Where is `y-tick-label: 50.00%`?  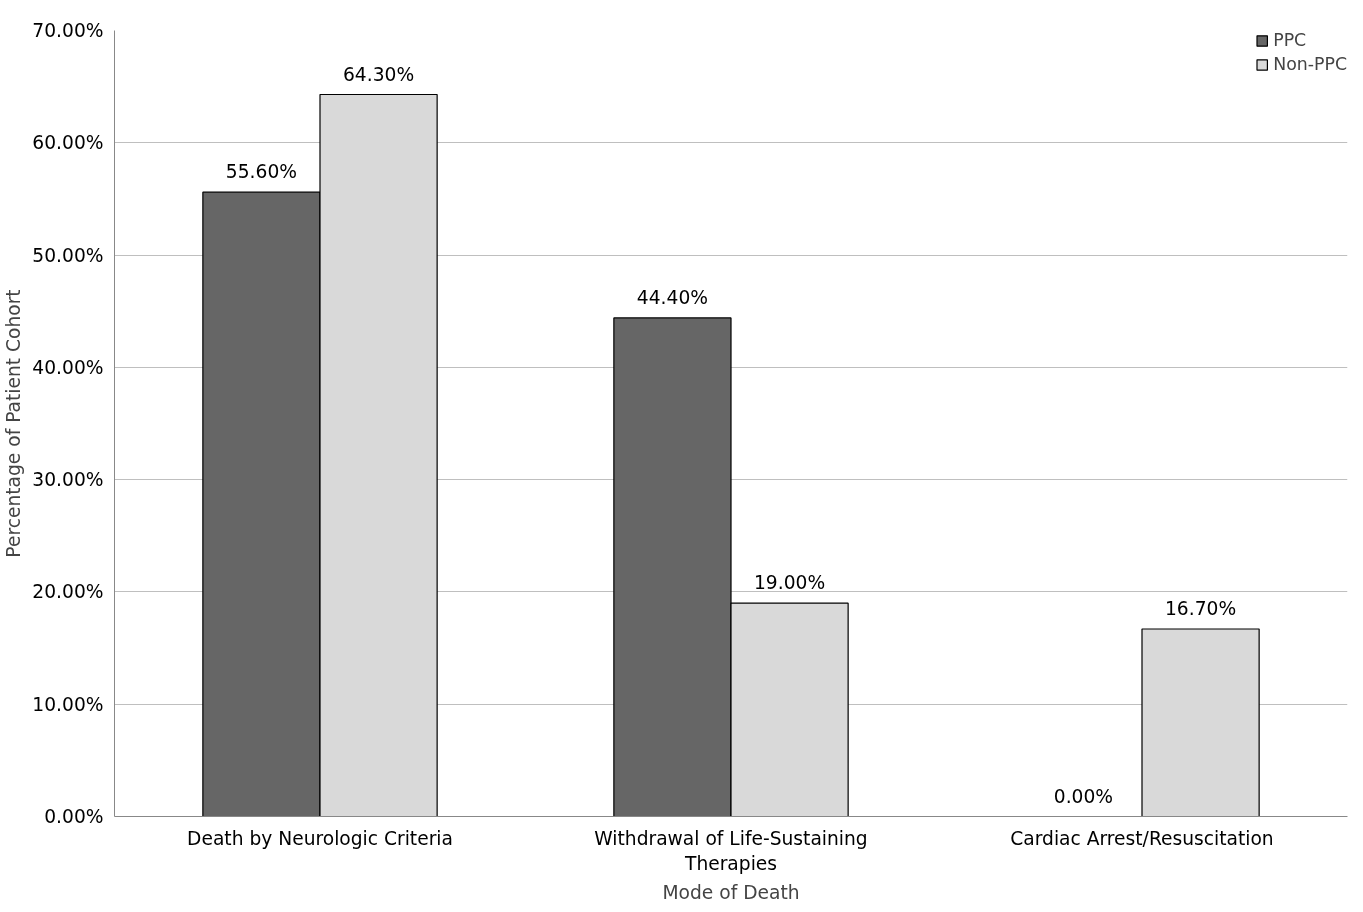 y-tick-label: 50.00% is located at coordinates (68, 255).